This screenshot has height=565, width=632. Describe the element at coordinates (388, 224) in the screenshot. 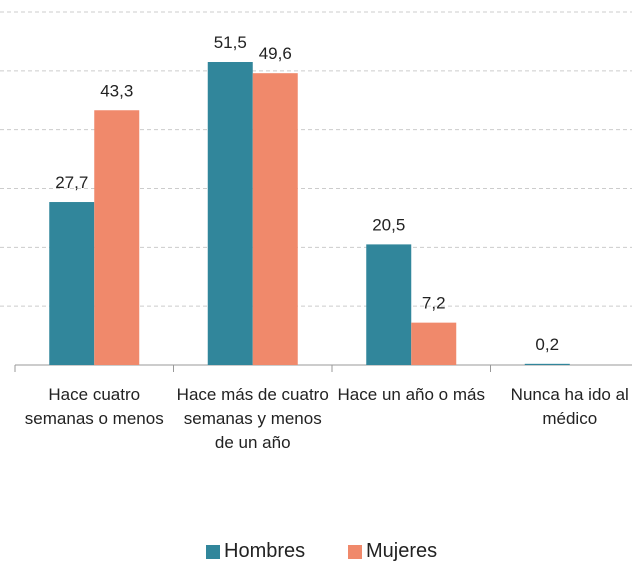

I see `data-label: 20,5` at that location.